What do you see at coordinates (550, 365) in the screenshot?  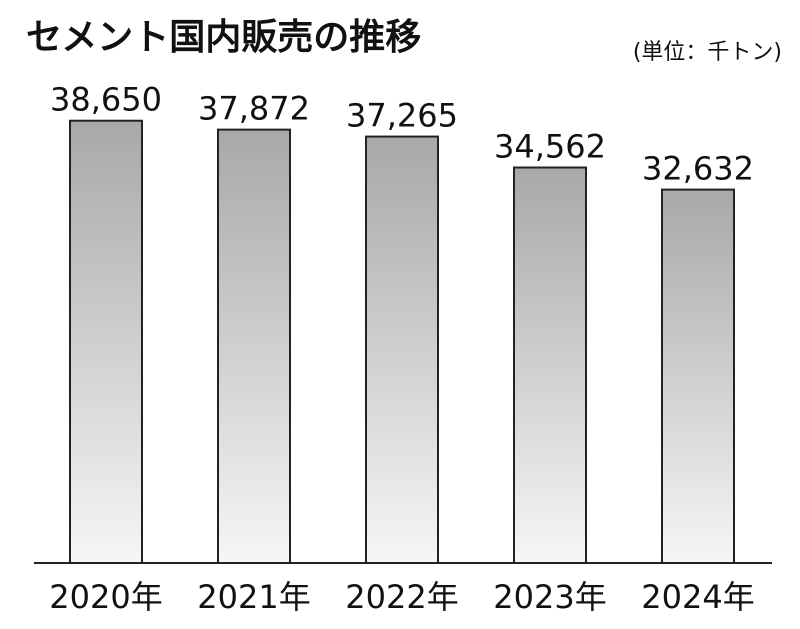 I see `bar-2023年` at bounding box center [550, 365].